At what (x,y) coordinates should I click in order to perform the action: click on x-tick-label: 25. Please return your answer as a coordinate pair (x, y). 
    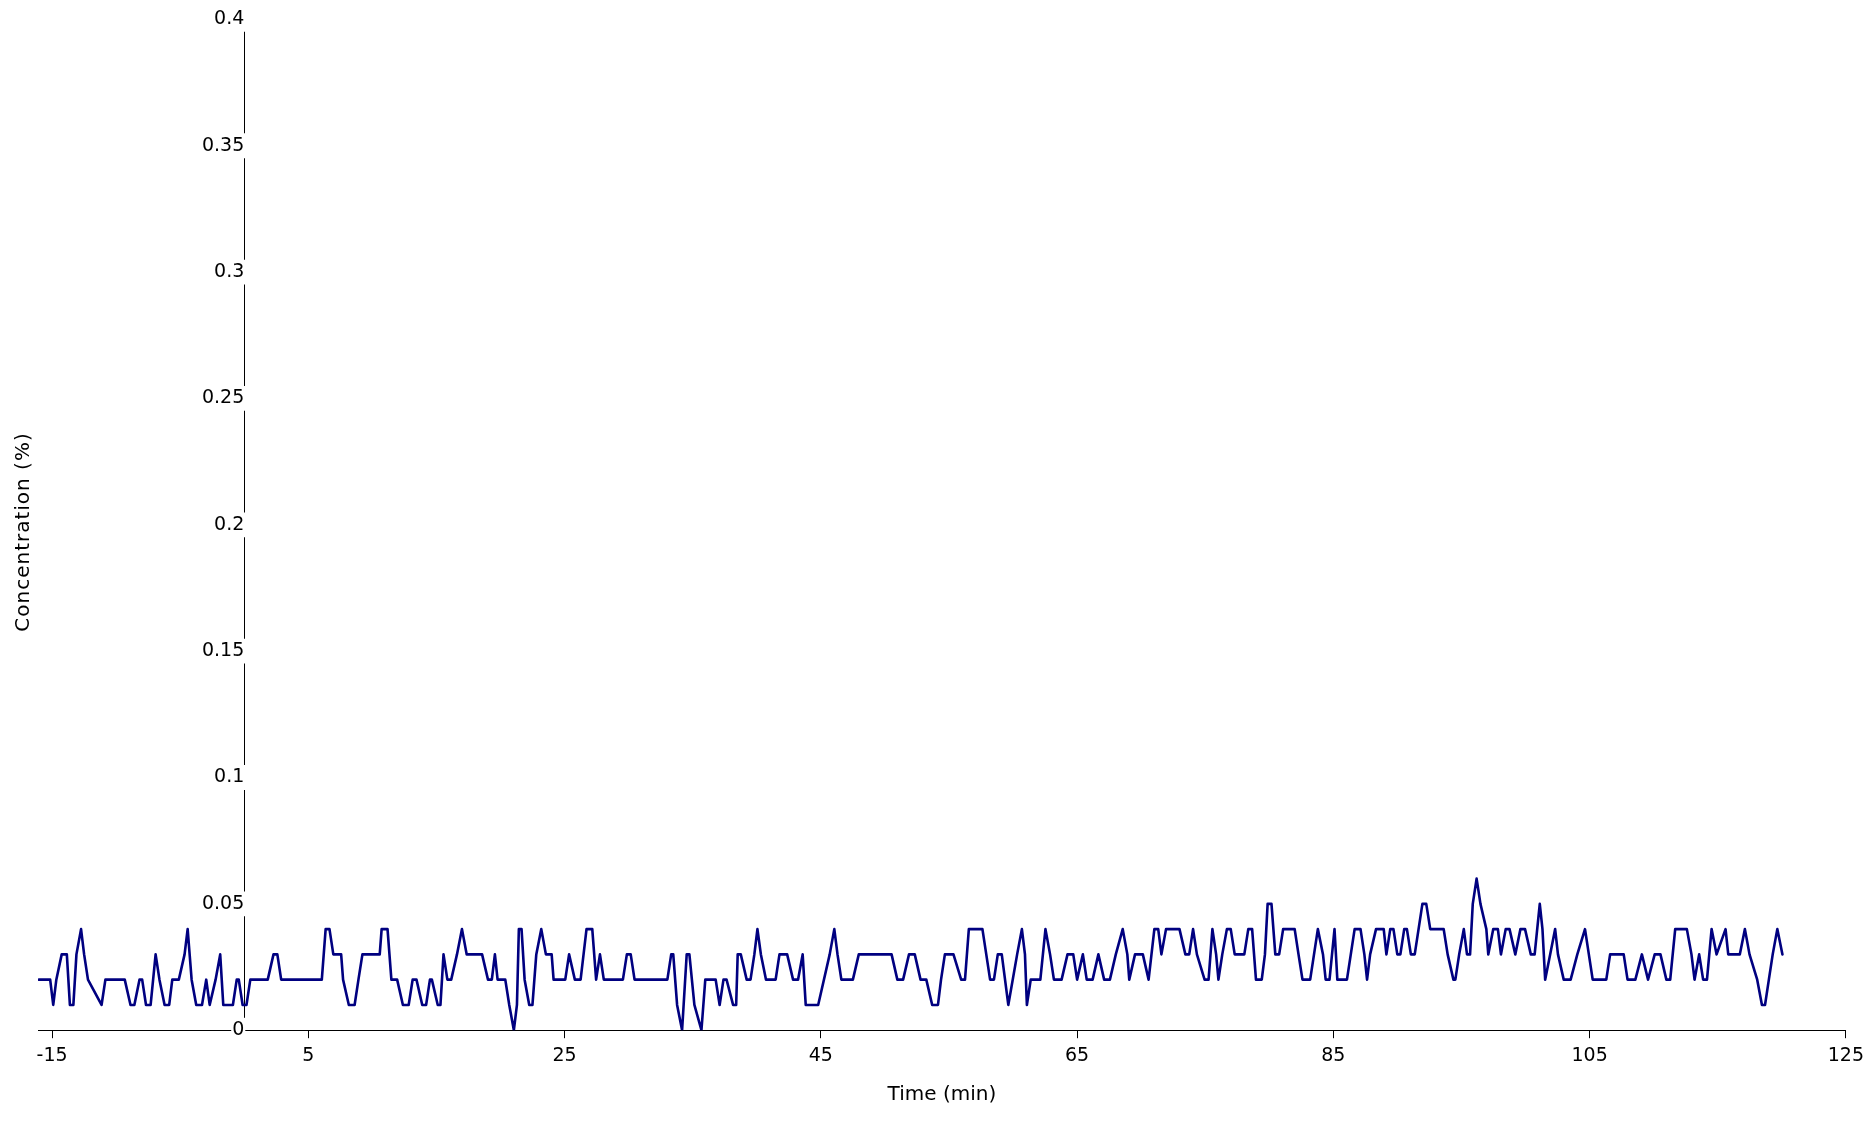
    Looking at the image, I should click on (564, 1053).